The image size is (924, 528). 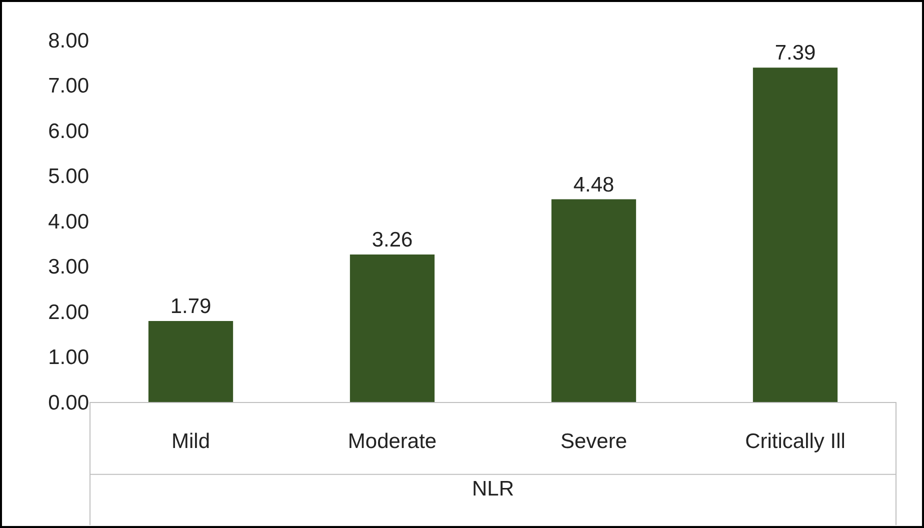 What do you see at coordinates (493, 488) in the screenshot?
I see `x-axis-title: NLR` at bounding box center [493, 488].